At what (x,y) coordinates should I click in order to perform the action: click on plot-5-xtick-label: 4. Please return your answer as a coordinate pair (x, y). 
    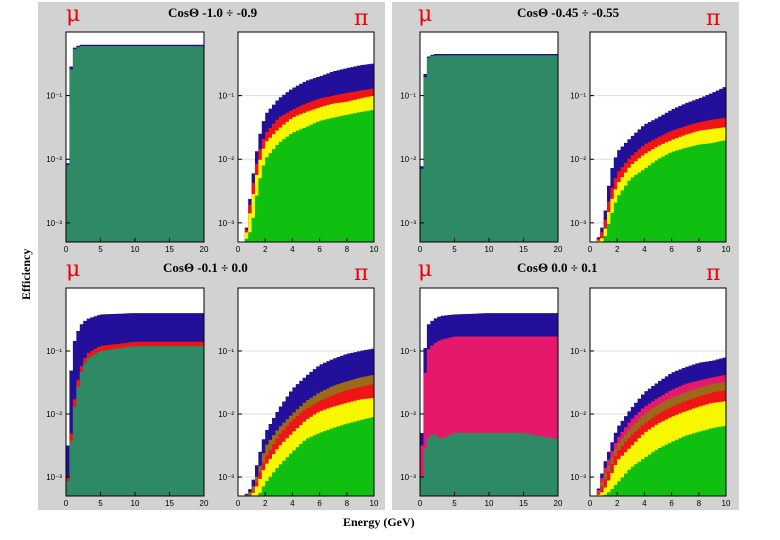
    Looking at the image, I should click on (292, 503).